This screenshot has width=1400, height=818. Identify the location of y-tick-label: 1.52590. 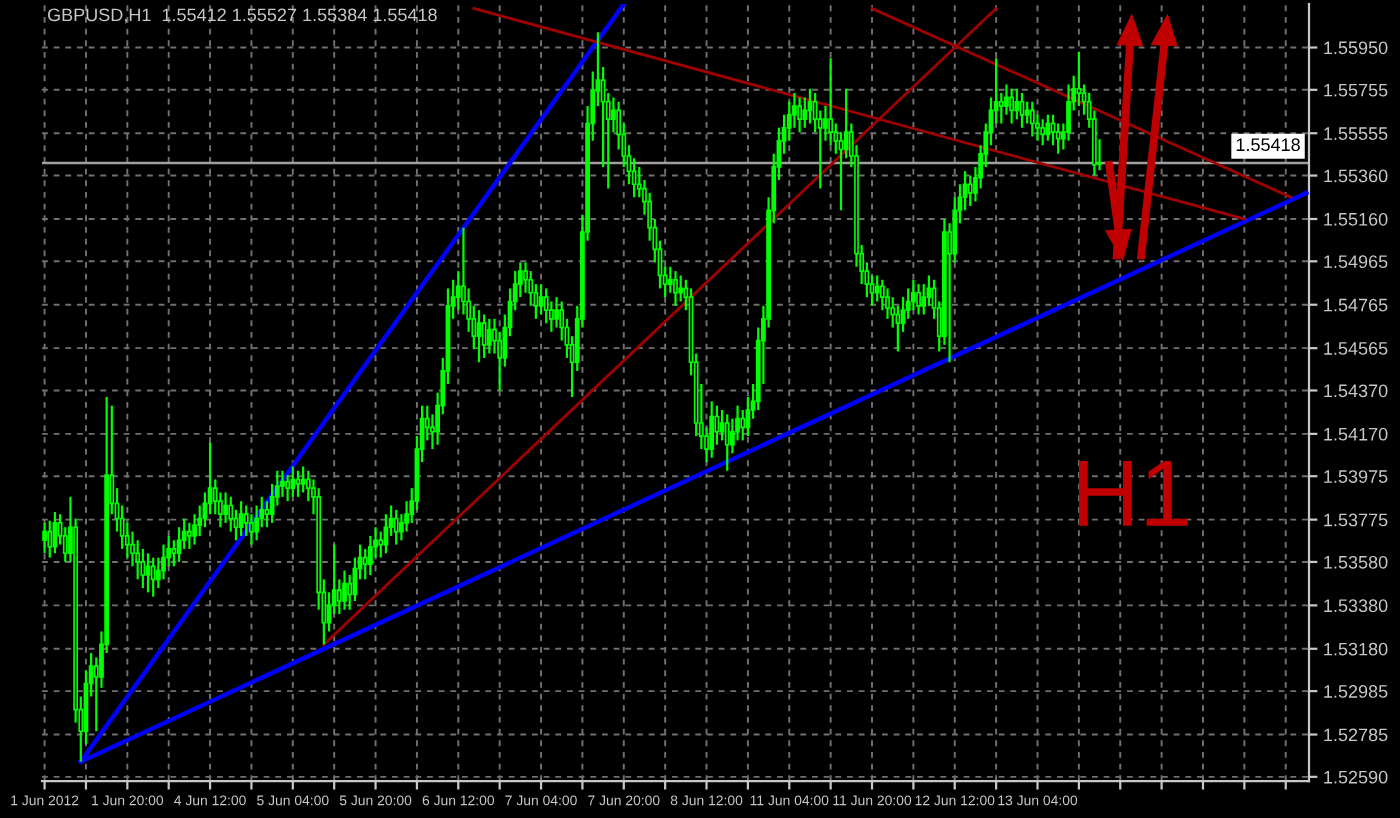
(1356, 777).